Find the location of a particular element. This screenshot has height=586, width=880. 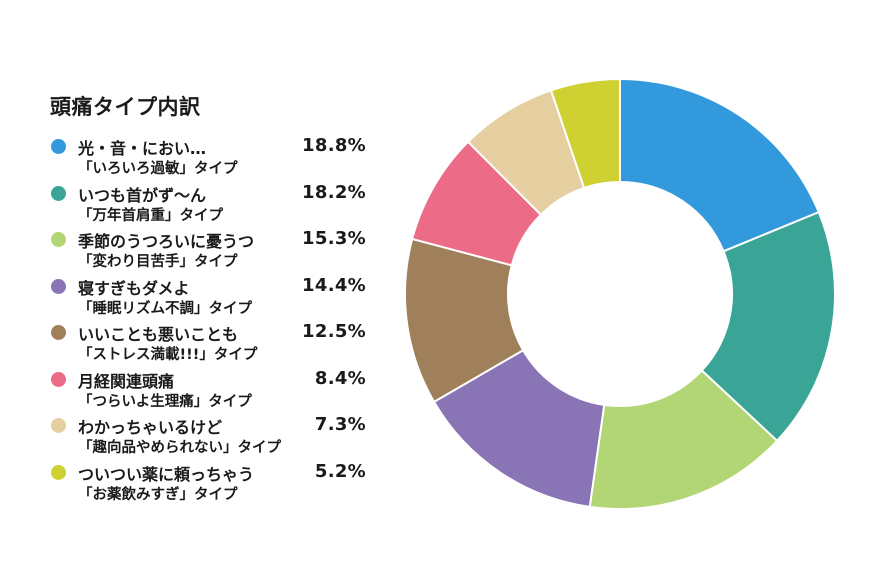

legend-item: 寝すぎもダメよ 「睡眠リズム不調」タイプ 14.4% is located at coordinates (213, 297).